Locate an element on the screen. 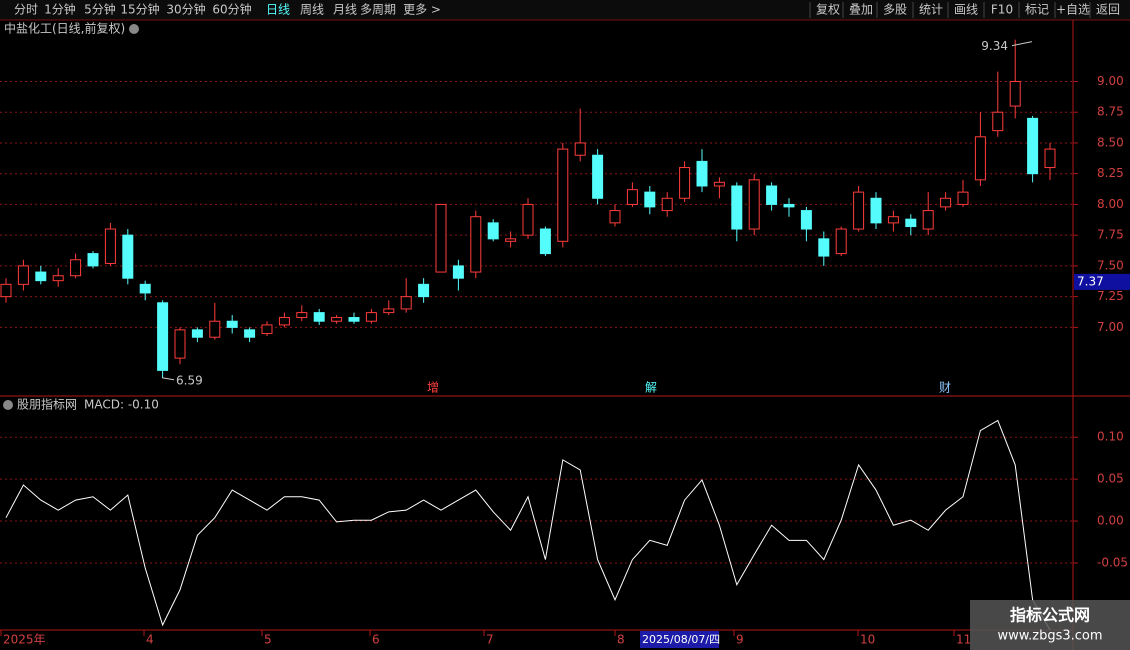 The image size is (1130, 650). toolbar-item: 画线 is located at coordinates (966, 10).